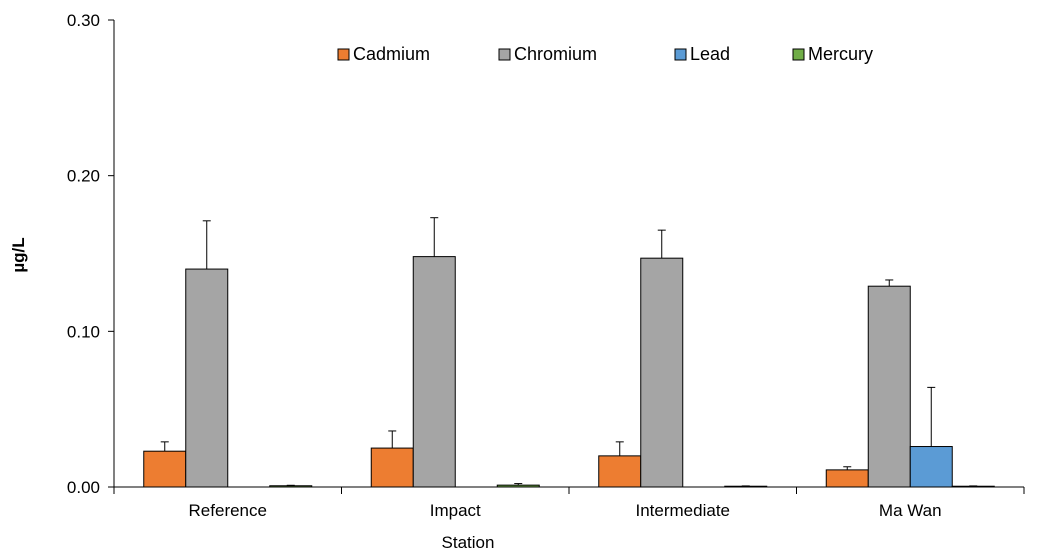 The image size is (1048, 554). I want to click on legend-label-chromium: Chromium, so click(555, 54).